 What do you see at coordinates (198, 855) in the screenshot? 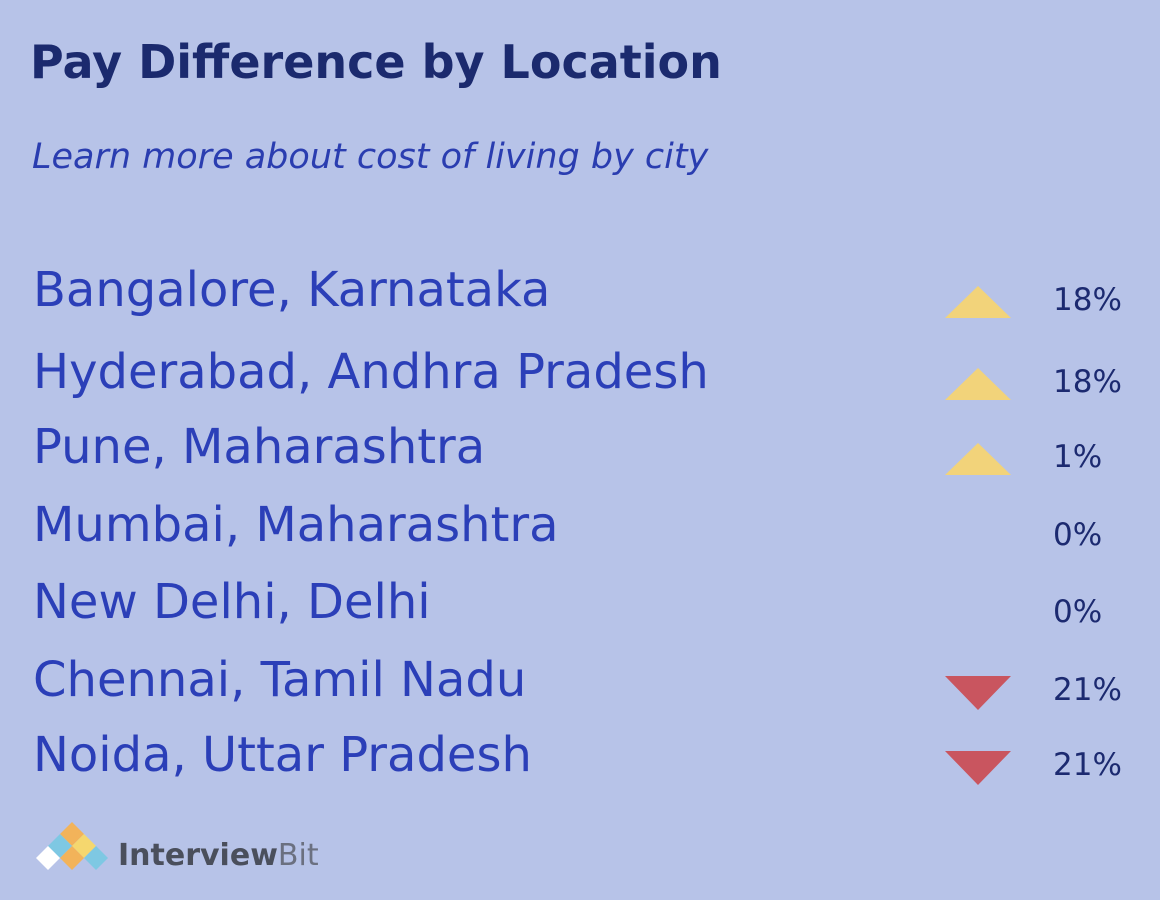
I see `logo-part: Interview` at bounding box center [198, 855].